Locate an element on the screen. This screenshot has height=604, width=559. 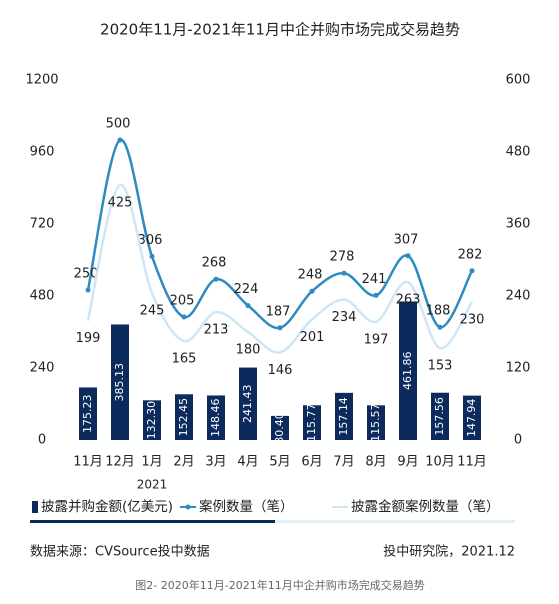
line-value-label: 268 is located at coordinates (214, 263).